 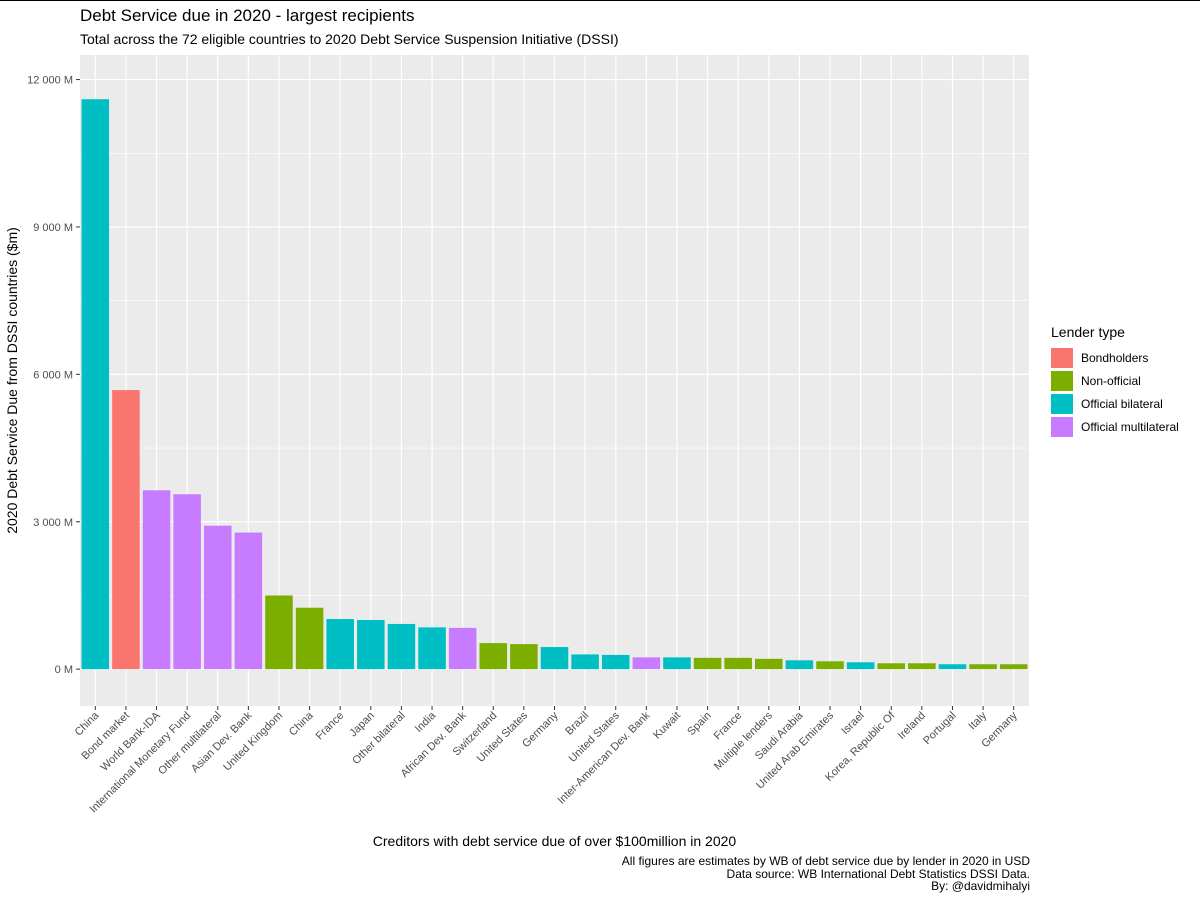 What do you see at coordinates (330, 726) in the screenshot?
I see `x-tick-label: France` at bounding box center [330, 726].